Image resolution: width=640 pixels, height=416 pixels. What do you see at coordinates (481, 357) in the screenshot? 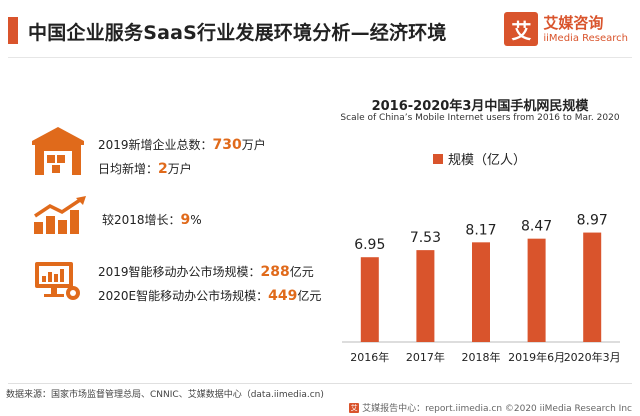
I see `x-tick-label: 2018年` at bounding box center [481, 357].